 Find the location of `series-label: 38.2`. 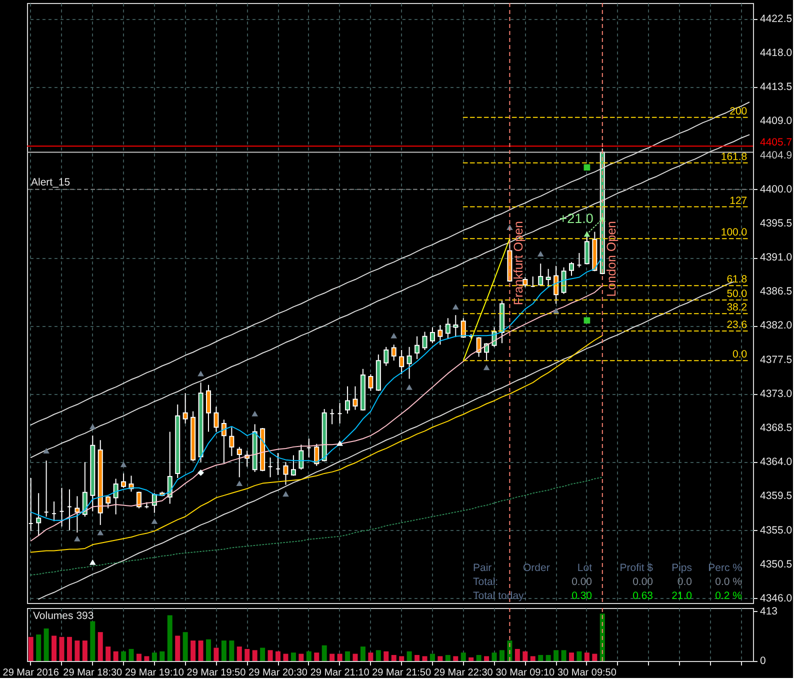

series-label: 38.2 is located at coordinates (737, 308).